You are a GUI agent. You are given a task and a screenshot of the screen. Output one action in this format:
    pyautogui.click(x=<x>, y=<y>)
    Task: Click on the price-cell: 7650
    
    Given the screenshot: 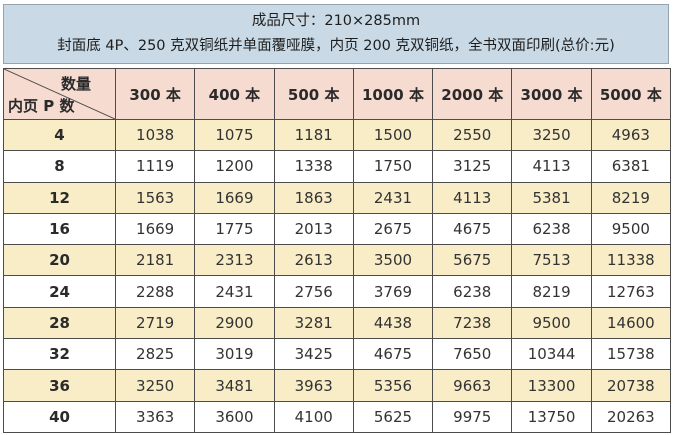 What is the action you would take?
    pyautogui.click(x=472, y=354)
    